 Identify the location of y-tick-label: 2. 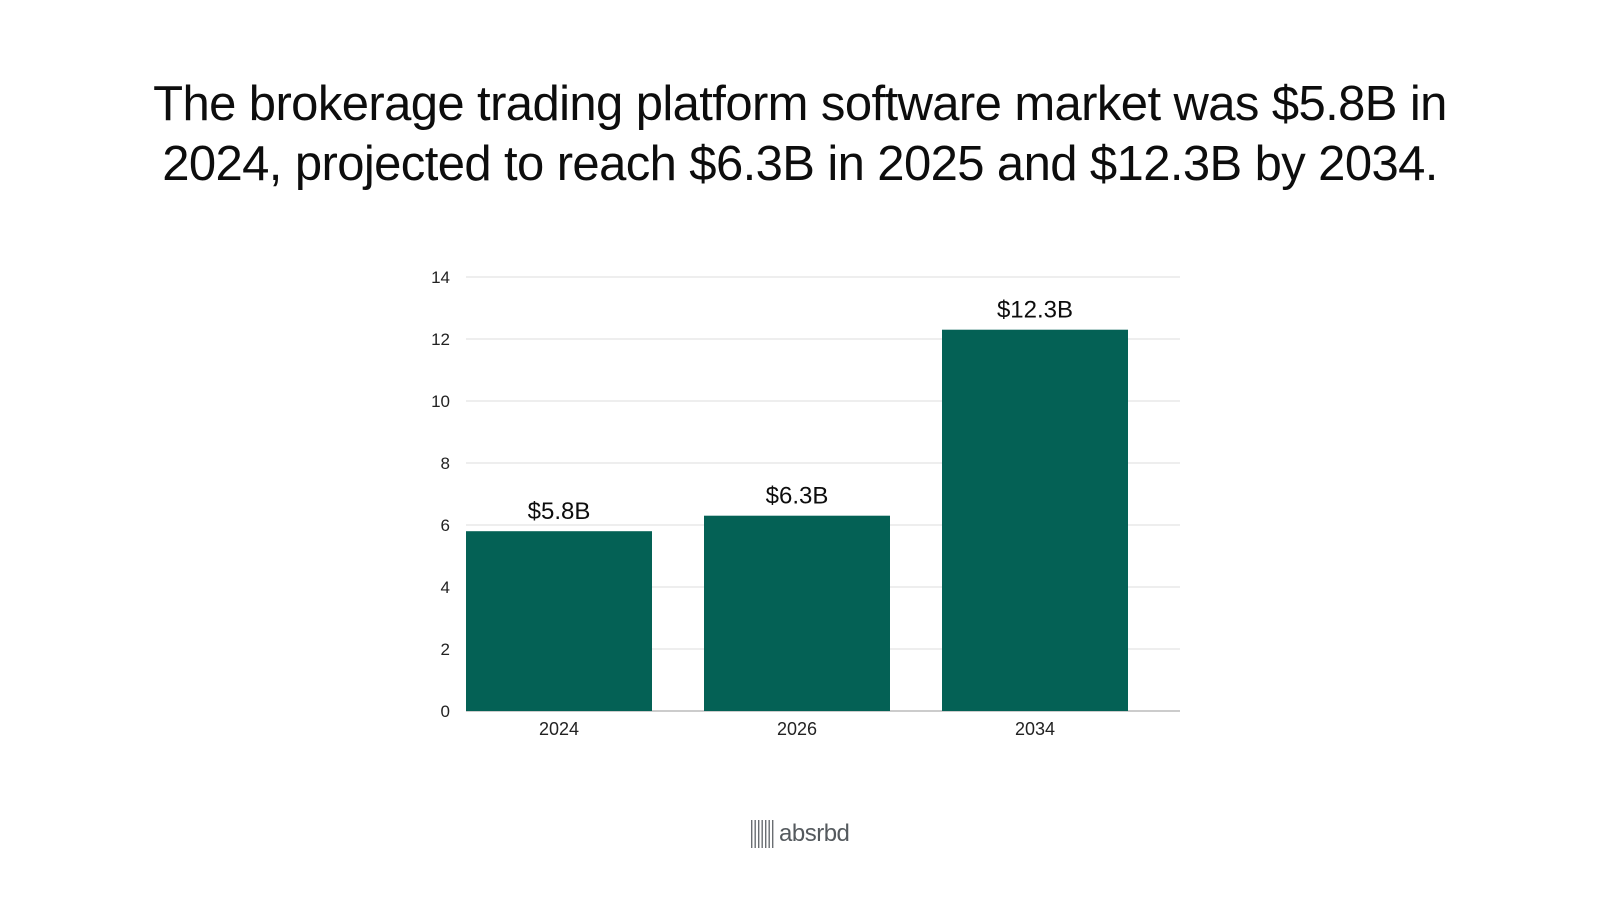
(445, 649).